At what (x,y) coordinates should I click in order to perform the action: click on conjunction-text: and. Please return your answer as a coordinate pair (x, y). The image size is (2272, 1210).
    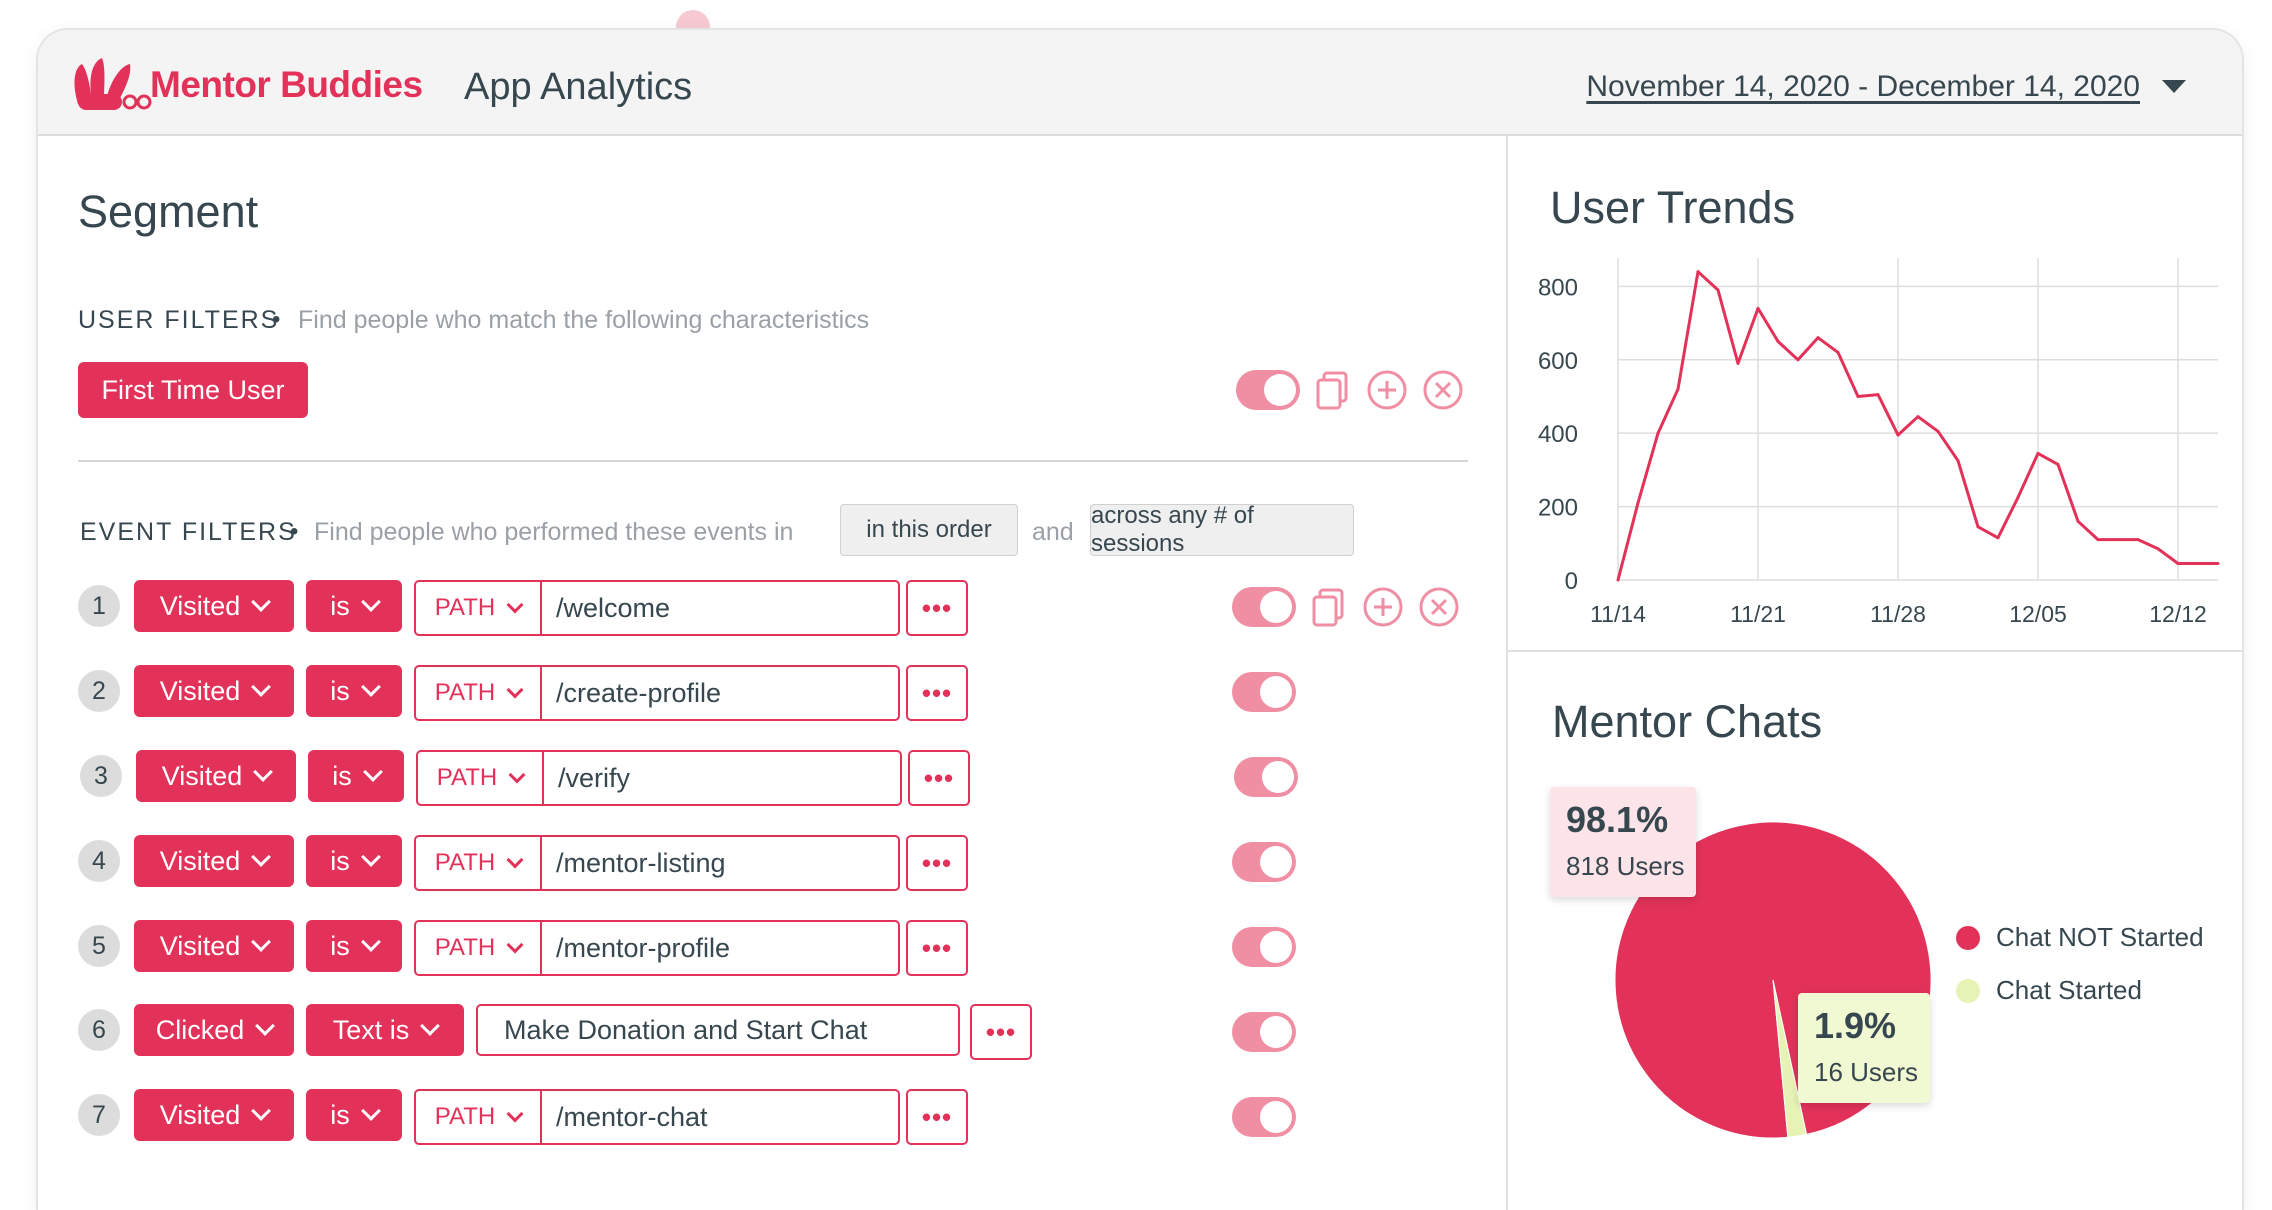
    Looking at the image, I should click on (1053, 532).